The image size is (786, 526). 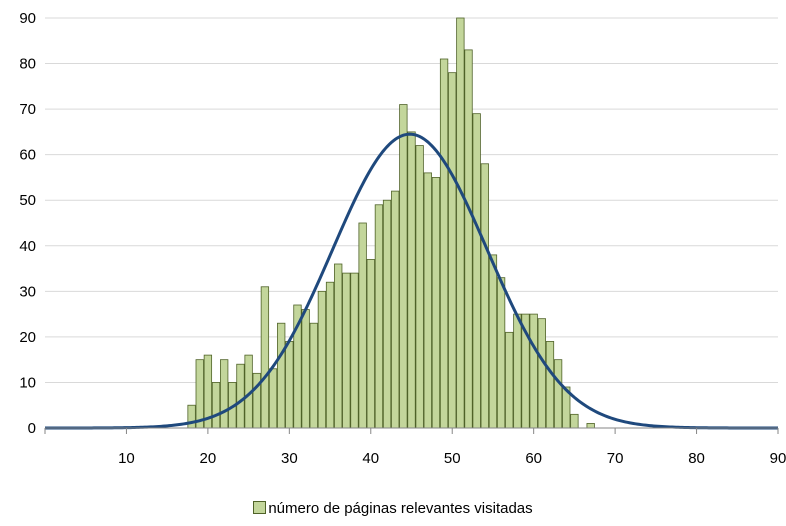 What do you see at coordinates (778, 458) in the screenshot?
I see `x-tick-label: 90` at bounding box center [778, 458].